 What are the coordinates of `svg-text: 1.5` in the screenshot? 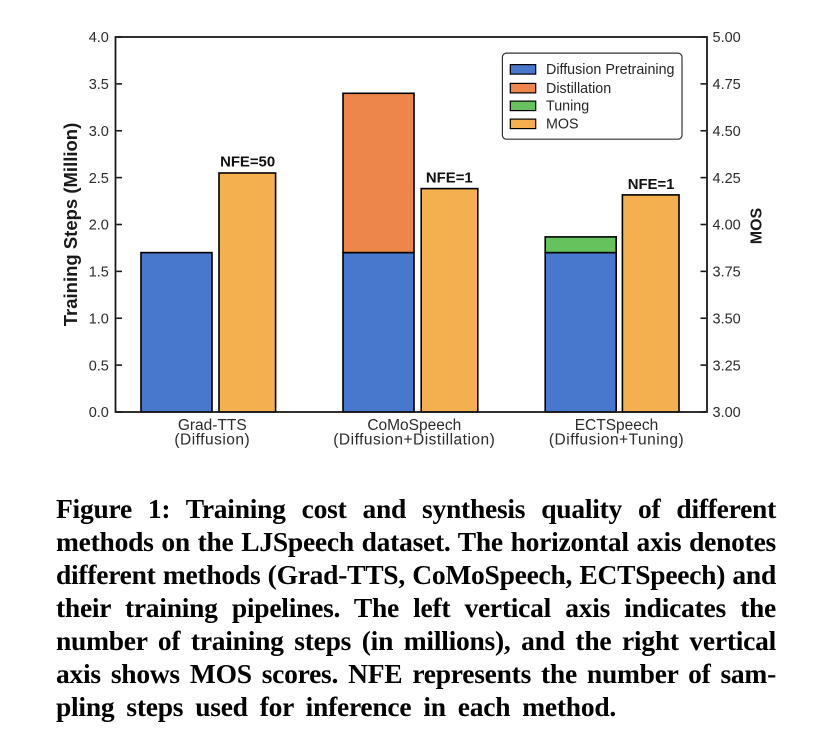 It's located at (99, 273).